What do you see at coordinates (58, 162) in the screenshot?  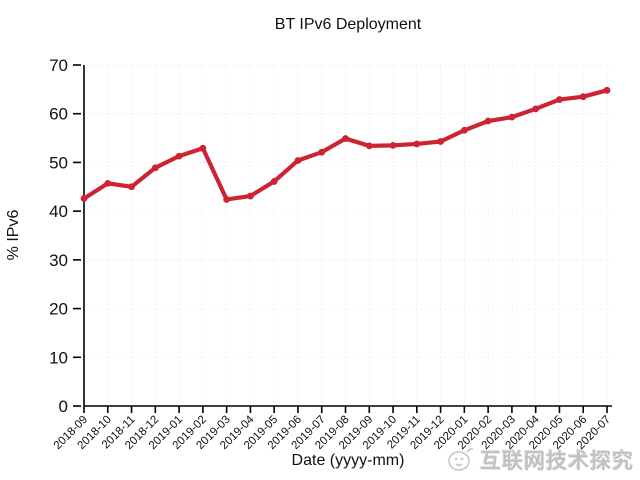 I see `svg-text: 50` at bounding box center [58, 162].